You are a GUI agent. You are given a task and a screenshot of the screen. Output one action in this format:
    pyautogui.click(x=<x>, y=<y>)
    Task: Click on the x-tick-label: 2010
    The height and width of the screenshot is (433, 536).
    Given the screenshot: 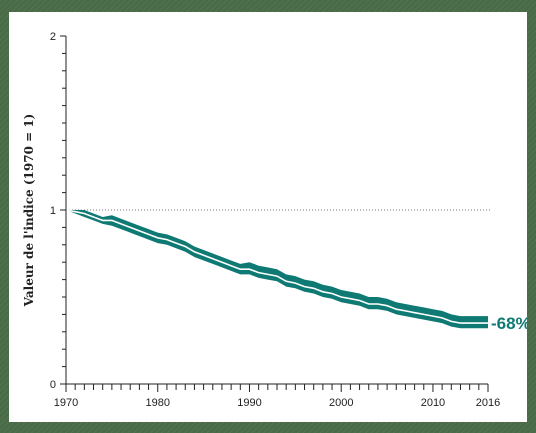 What is the action you would take?
    pyautogui.click(x=433, y=403)
    